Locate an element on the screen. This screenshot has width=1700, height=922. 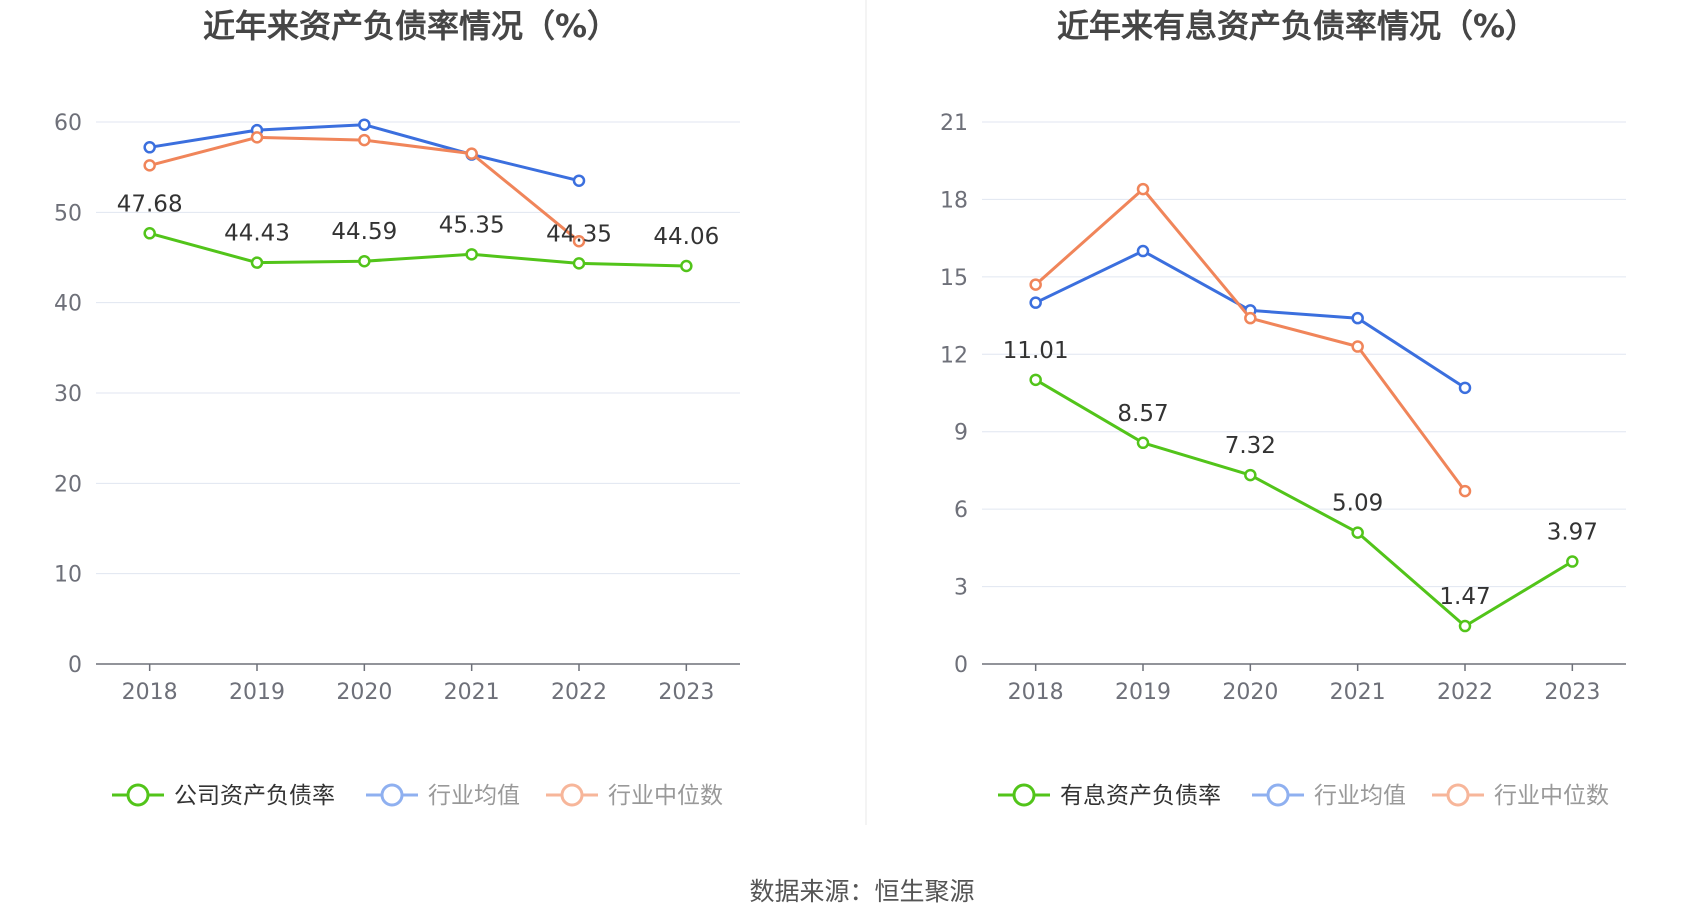
y-tick-label: 21 is located at coordinates (954, 123).